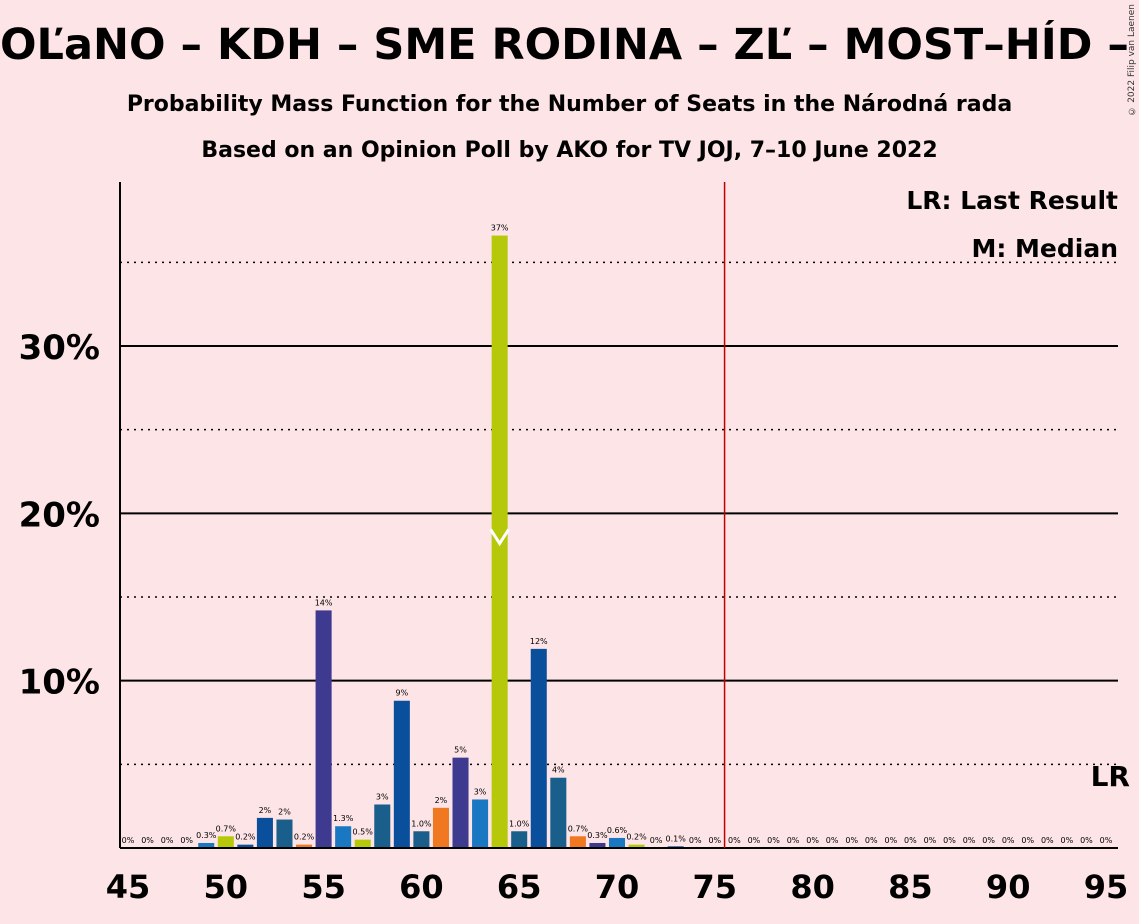 This screenshot has width=1139, height=924. Describe the element at coordinates (323, 887) in the screenshot. I see `x-tick-label: 55` at that location.